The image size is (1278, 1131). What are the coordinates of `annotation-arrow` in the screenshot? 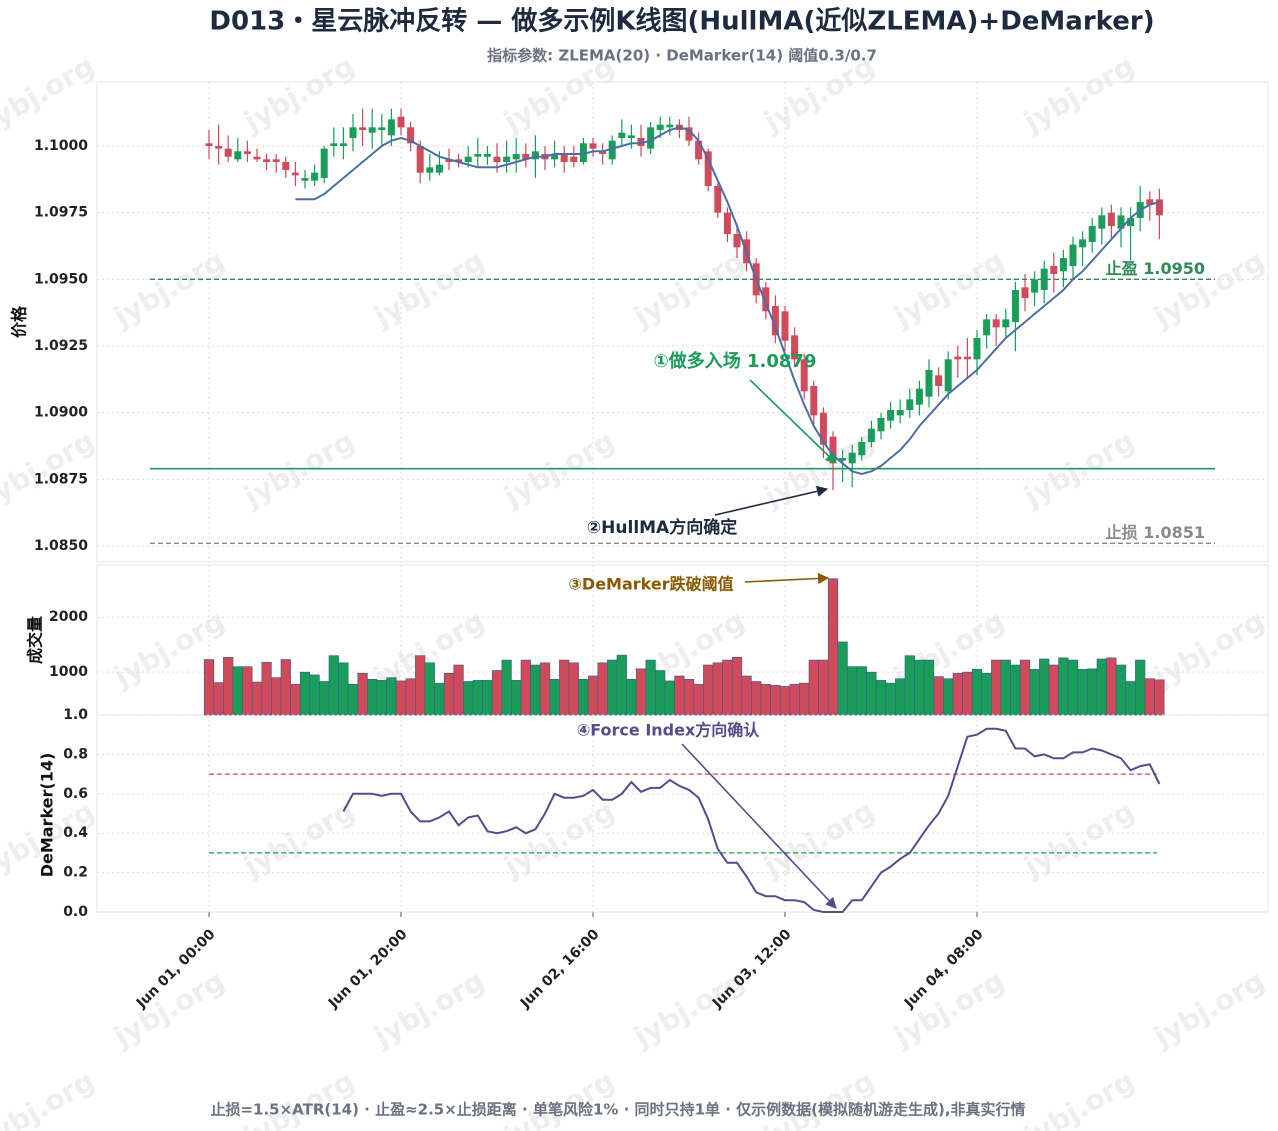 It's located at (759, 826).